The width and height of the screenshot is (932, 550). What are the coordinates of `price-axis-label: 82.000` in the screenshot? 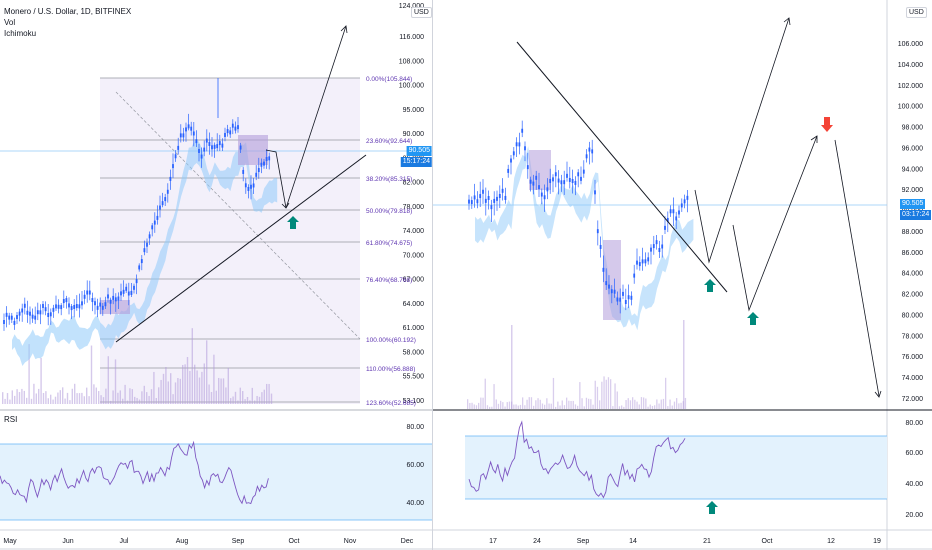 It's located at (414, 183).